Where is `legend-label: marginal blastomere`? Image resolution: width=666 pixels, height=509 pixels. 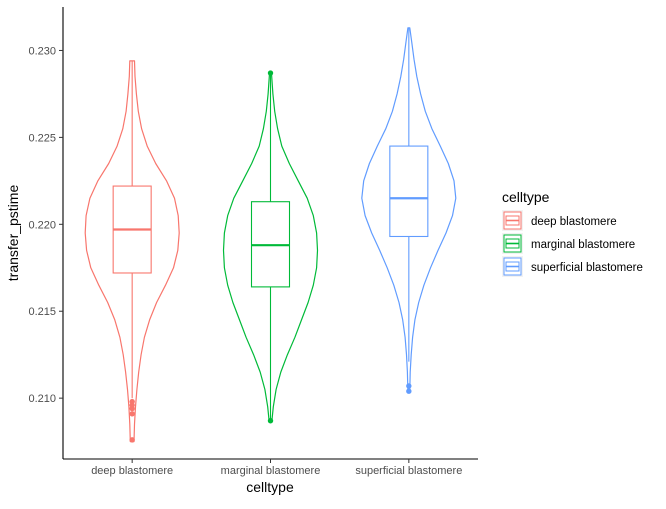 legend-label: marginal blastomere is located at coordinates (583, 245).